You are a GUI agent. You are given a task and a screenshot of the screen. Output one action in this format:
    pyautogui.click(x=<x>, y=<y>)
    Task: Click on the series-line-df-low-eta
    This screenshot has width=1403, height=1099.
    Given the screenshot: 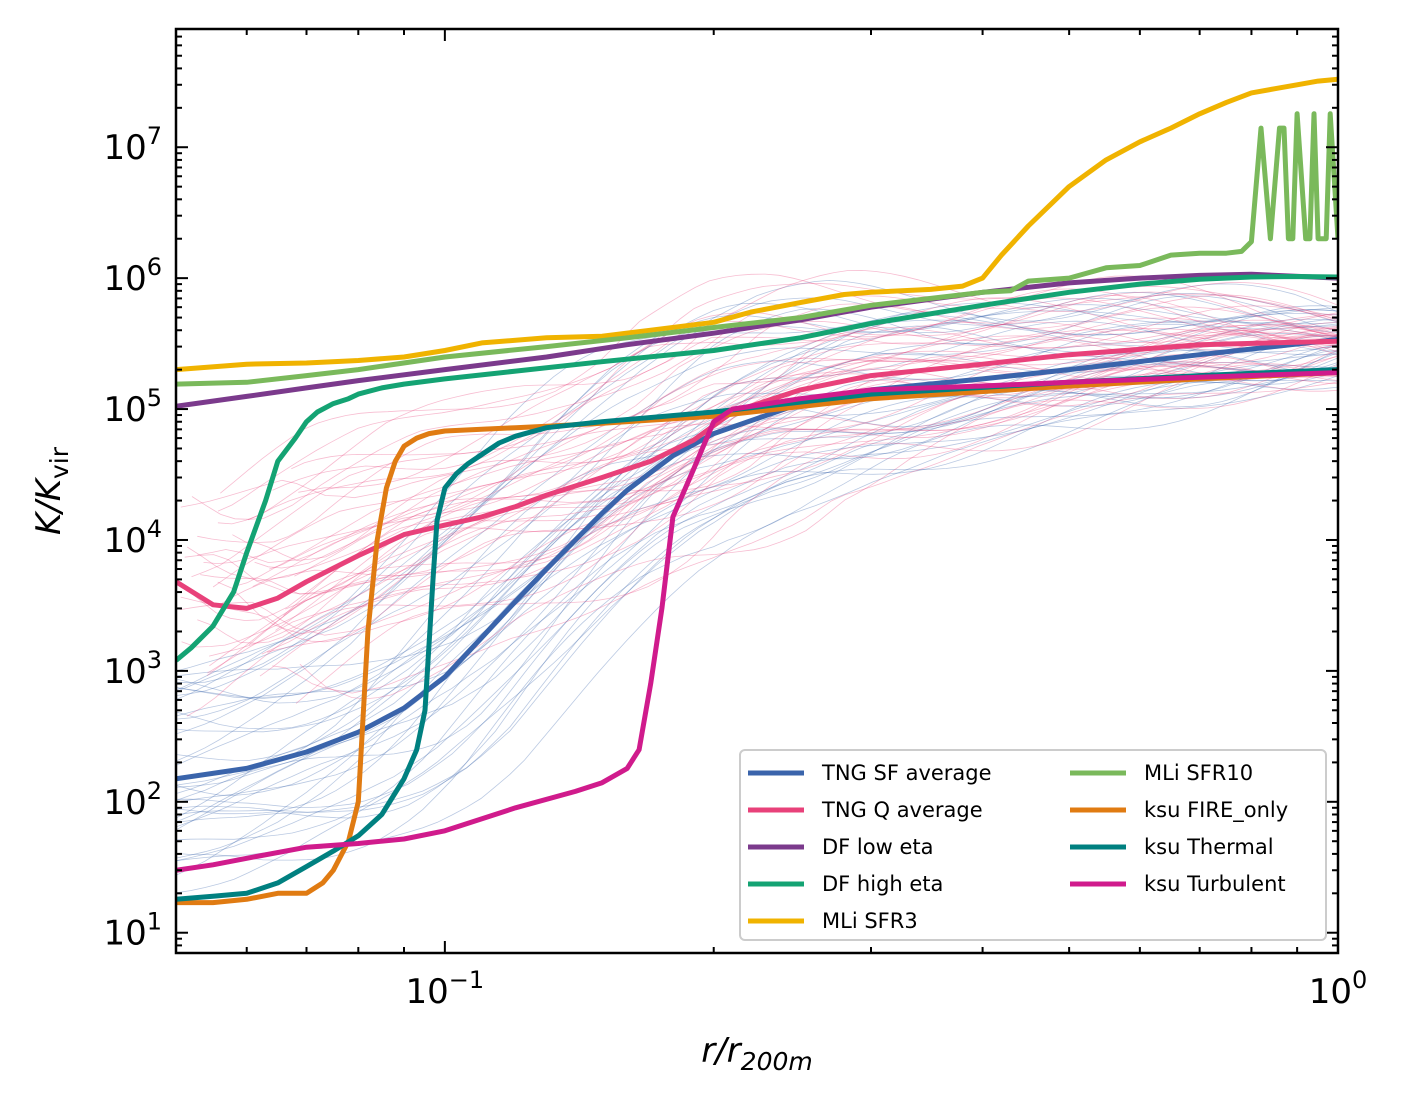 What is the action you would take?
    pyautogui.click(x=757, y=340)
    